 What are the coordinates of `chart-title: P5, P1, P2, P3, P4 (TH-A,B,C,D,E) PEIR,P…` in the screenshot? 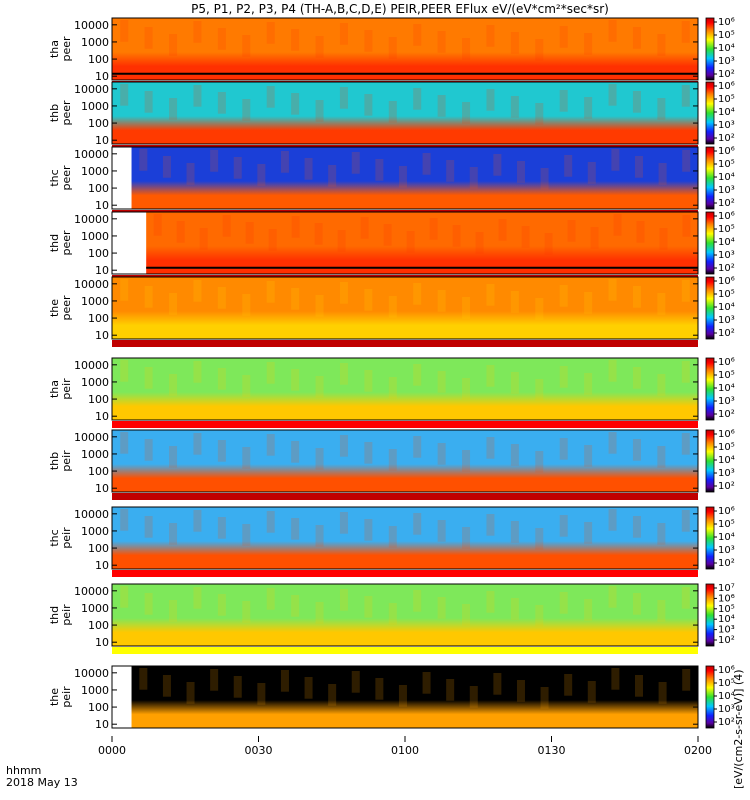 It's located at (400, 9).